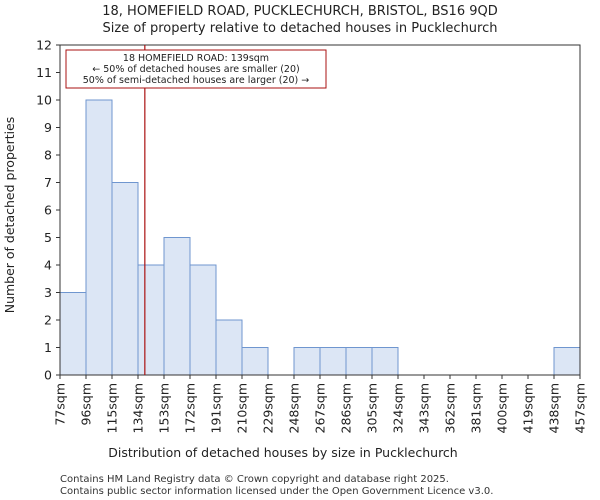 The image size is (600, 500). Describe the element at coordinates (307, 361) in the screenshot. I see `bar-248sqm` at that location.